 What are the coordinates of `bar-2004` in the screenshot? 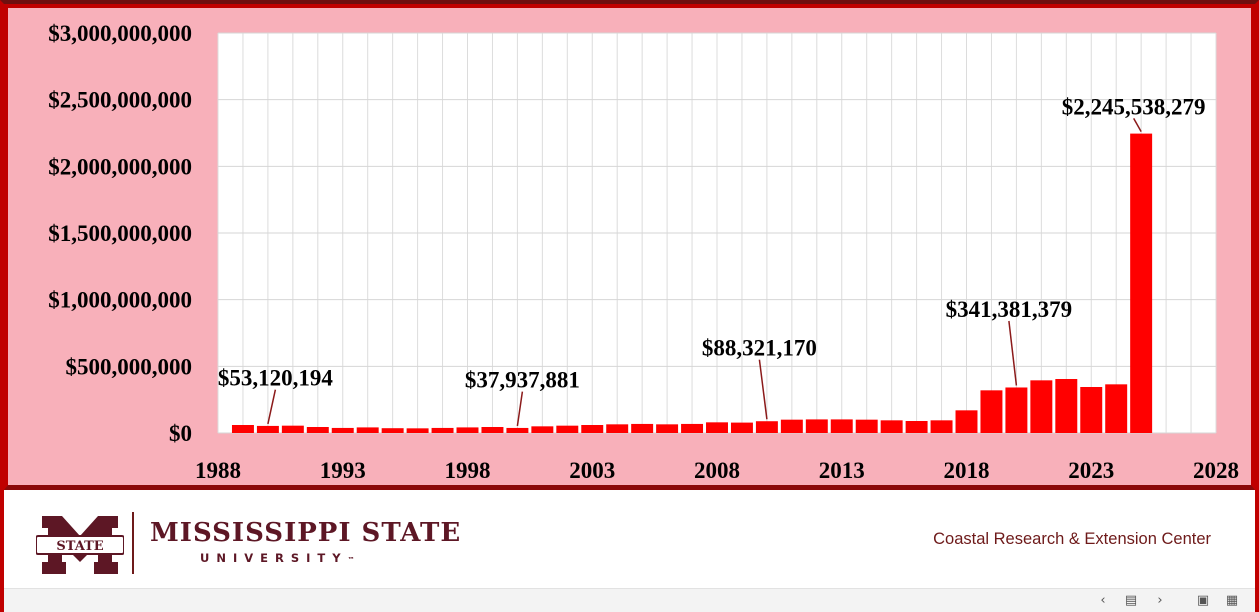 It's located at (617, 428).